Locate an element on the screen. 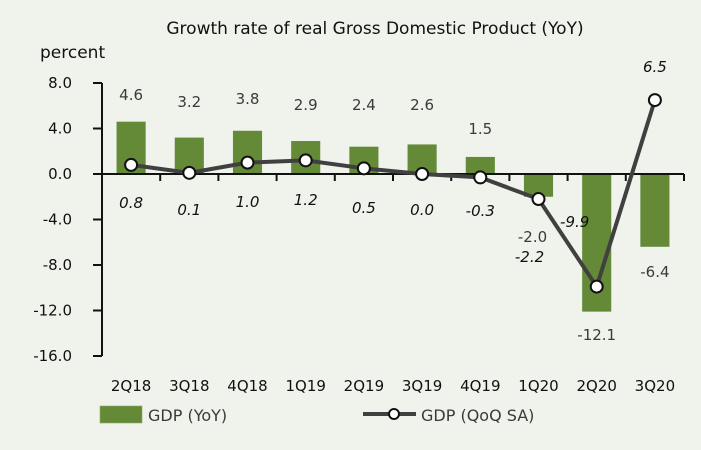 This screenshot has width=701, height=450. x-tick-label: 3Q18 is located at coordinates (189, 386).